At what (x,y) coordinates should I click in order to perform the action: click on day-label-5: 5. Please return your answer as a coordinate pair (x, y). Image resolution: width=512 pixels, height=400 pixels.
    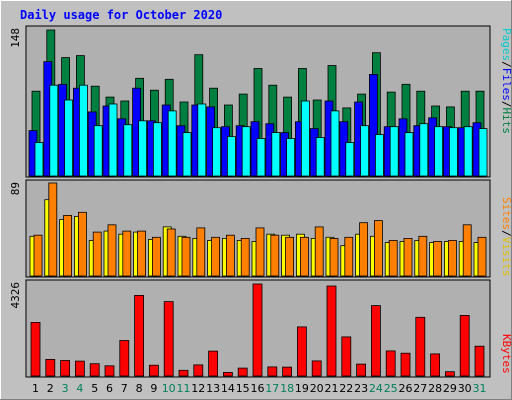
    Looking at the image, I should click on (94, 388).